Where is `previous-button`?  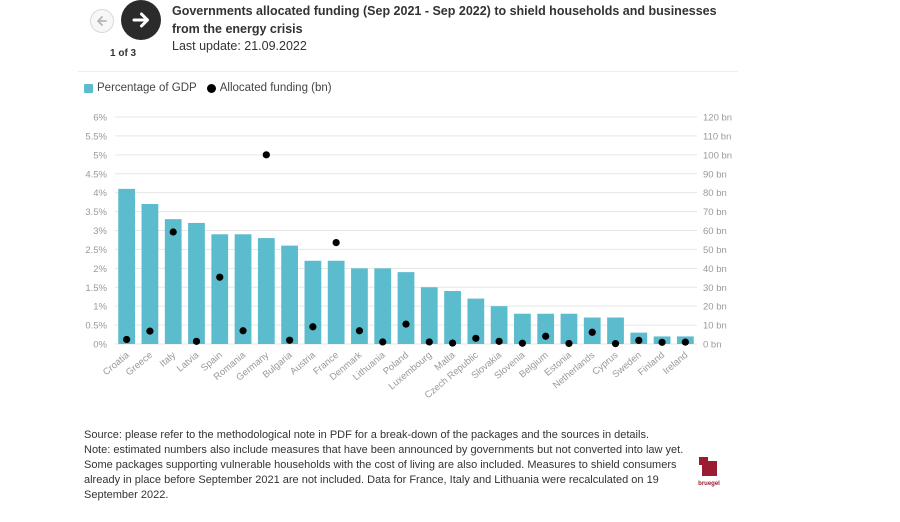 previous-button is located at coordinates (102, 21).